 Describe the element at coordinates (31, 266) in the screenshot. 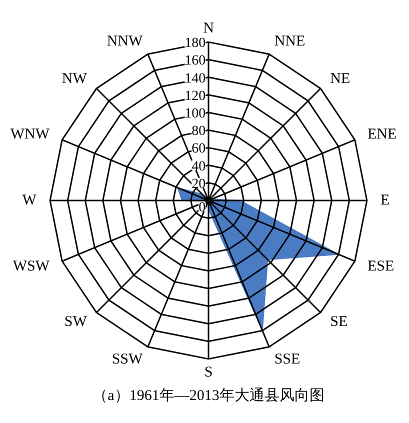

I see `spoke-label: WSW` at that location.